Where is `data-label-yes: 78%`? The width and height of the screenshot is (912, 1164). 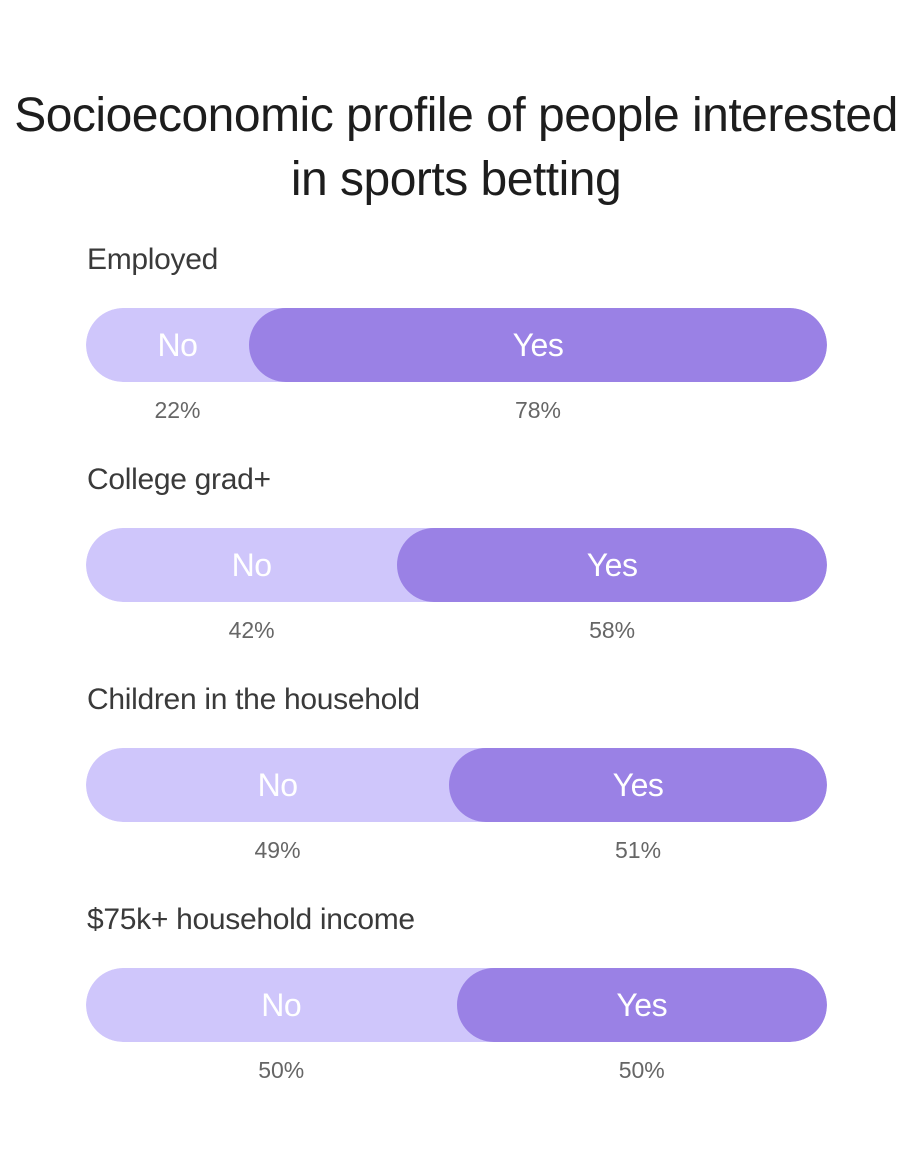
data-label-yes: 78% is located at coordinates (538, 410).